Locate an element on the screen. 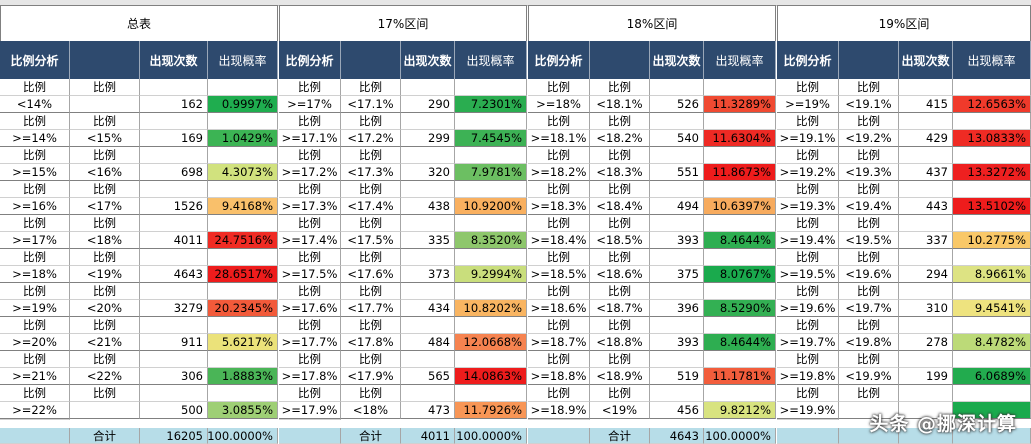 This screenshot has width=1031, height=444. range-end-cell: <19.5% is located at coordinates (869, 240).